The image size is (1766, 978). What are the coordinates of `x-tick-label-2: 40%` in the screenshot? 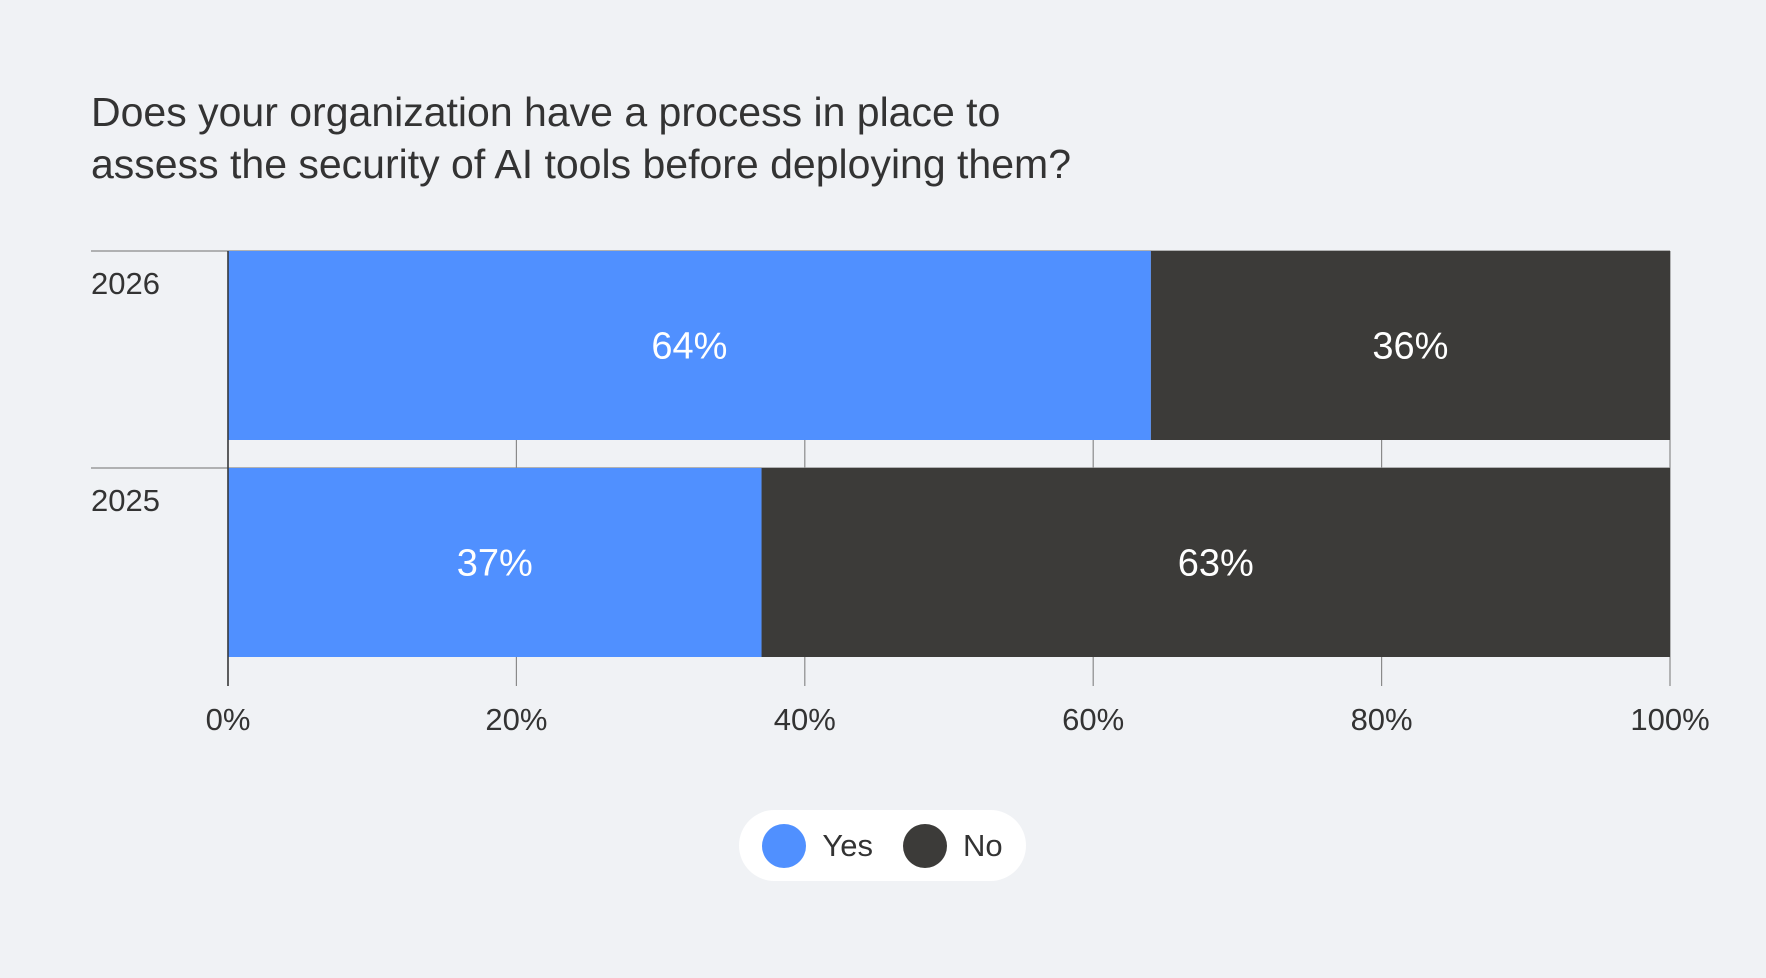 It's located at (805, 719).